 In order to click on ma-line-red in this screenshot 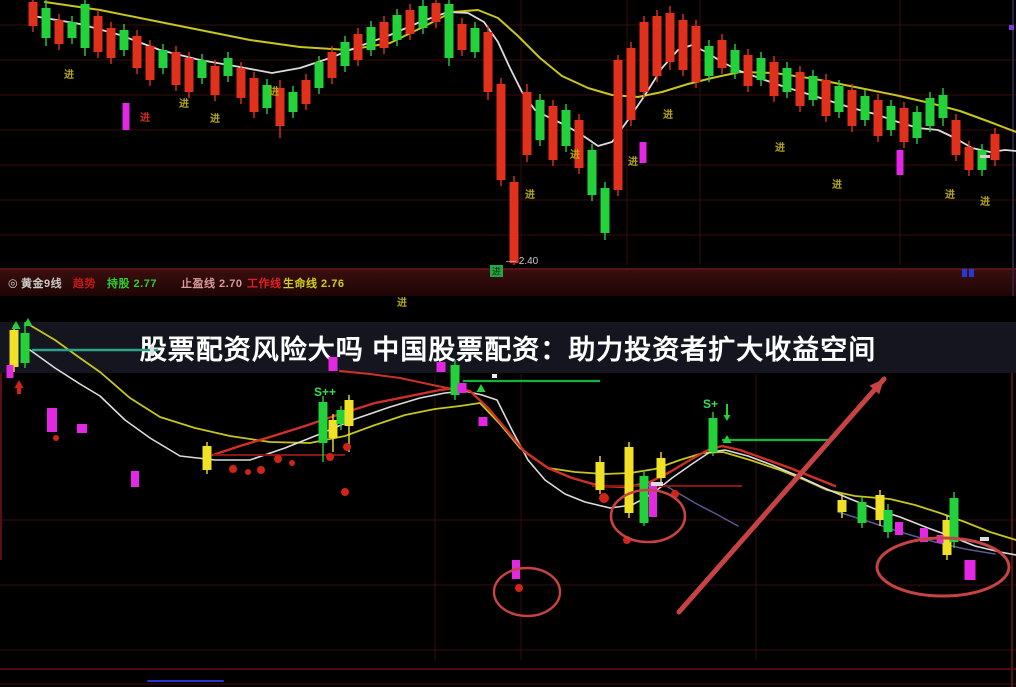, I will do `click(524, 437)`.